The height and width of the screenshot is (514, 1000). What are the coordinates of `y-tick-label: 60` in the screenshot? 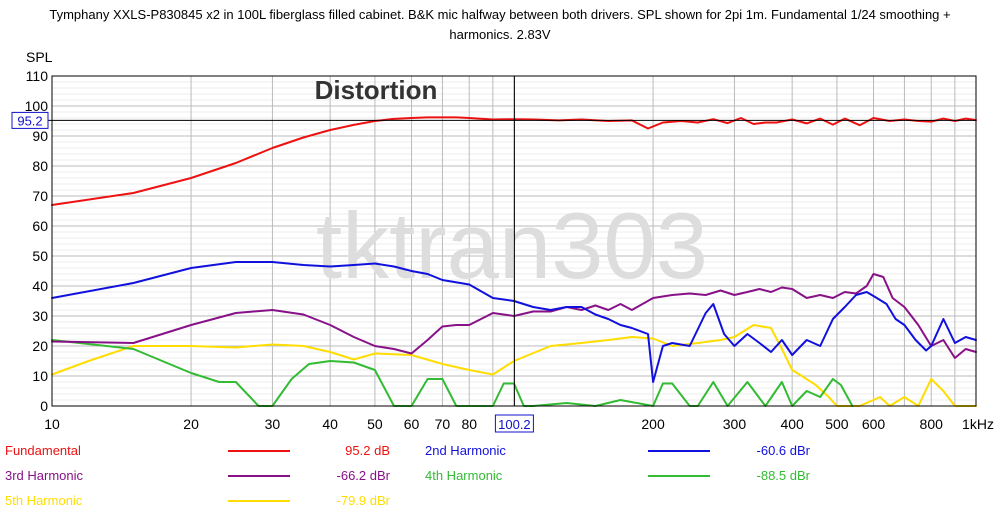 It's located at (40, 226).